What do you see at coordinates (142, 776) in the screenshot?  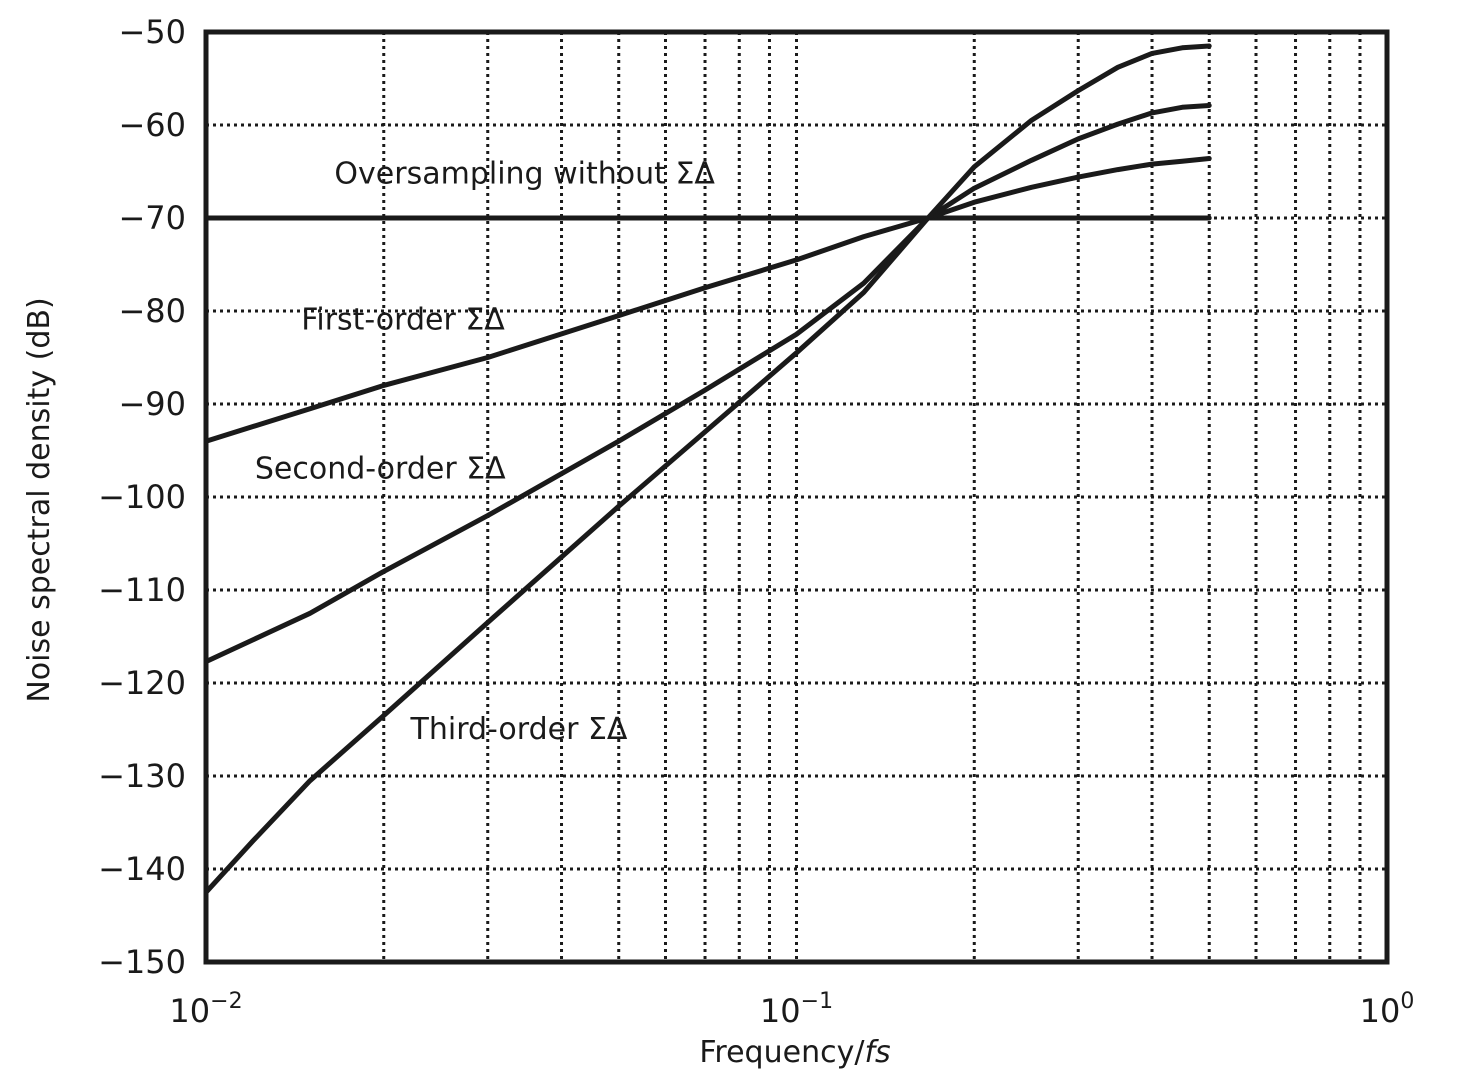 I see `y-tick-label: −130` at bounding box center [142, 776].